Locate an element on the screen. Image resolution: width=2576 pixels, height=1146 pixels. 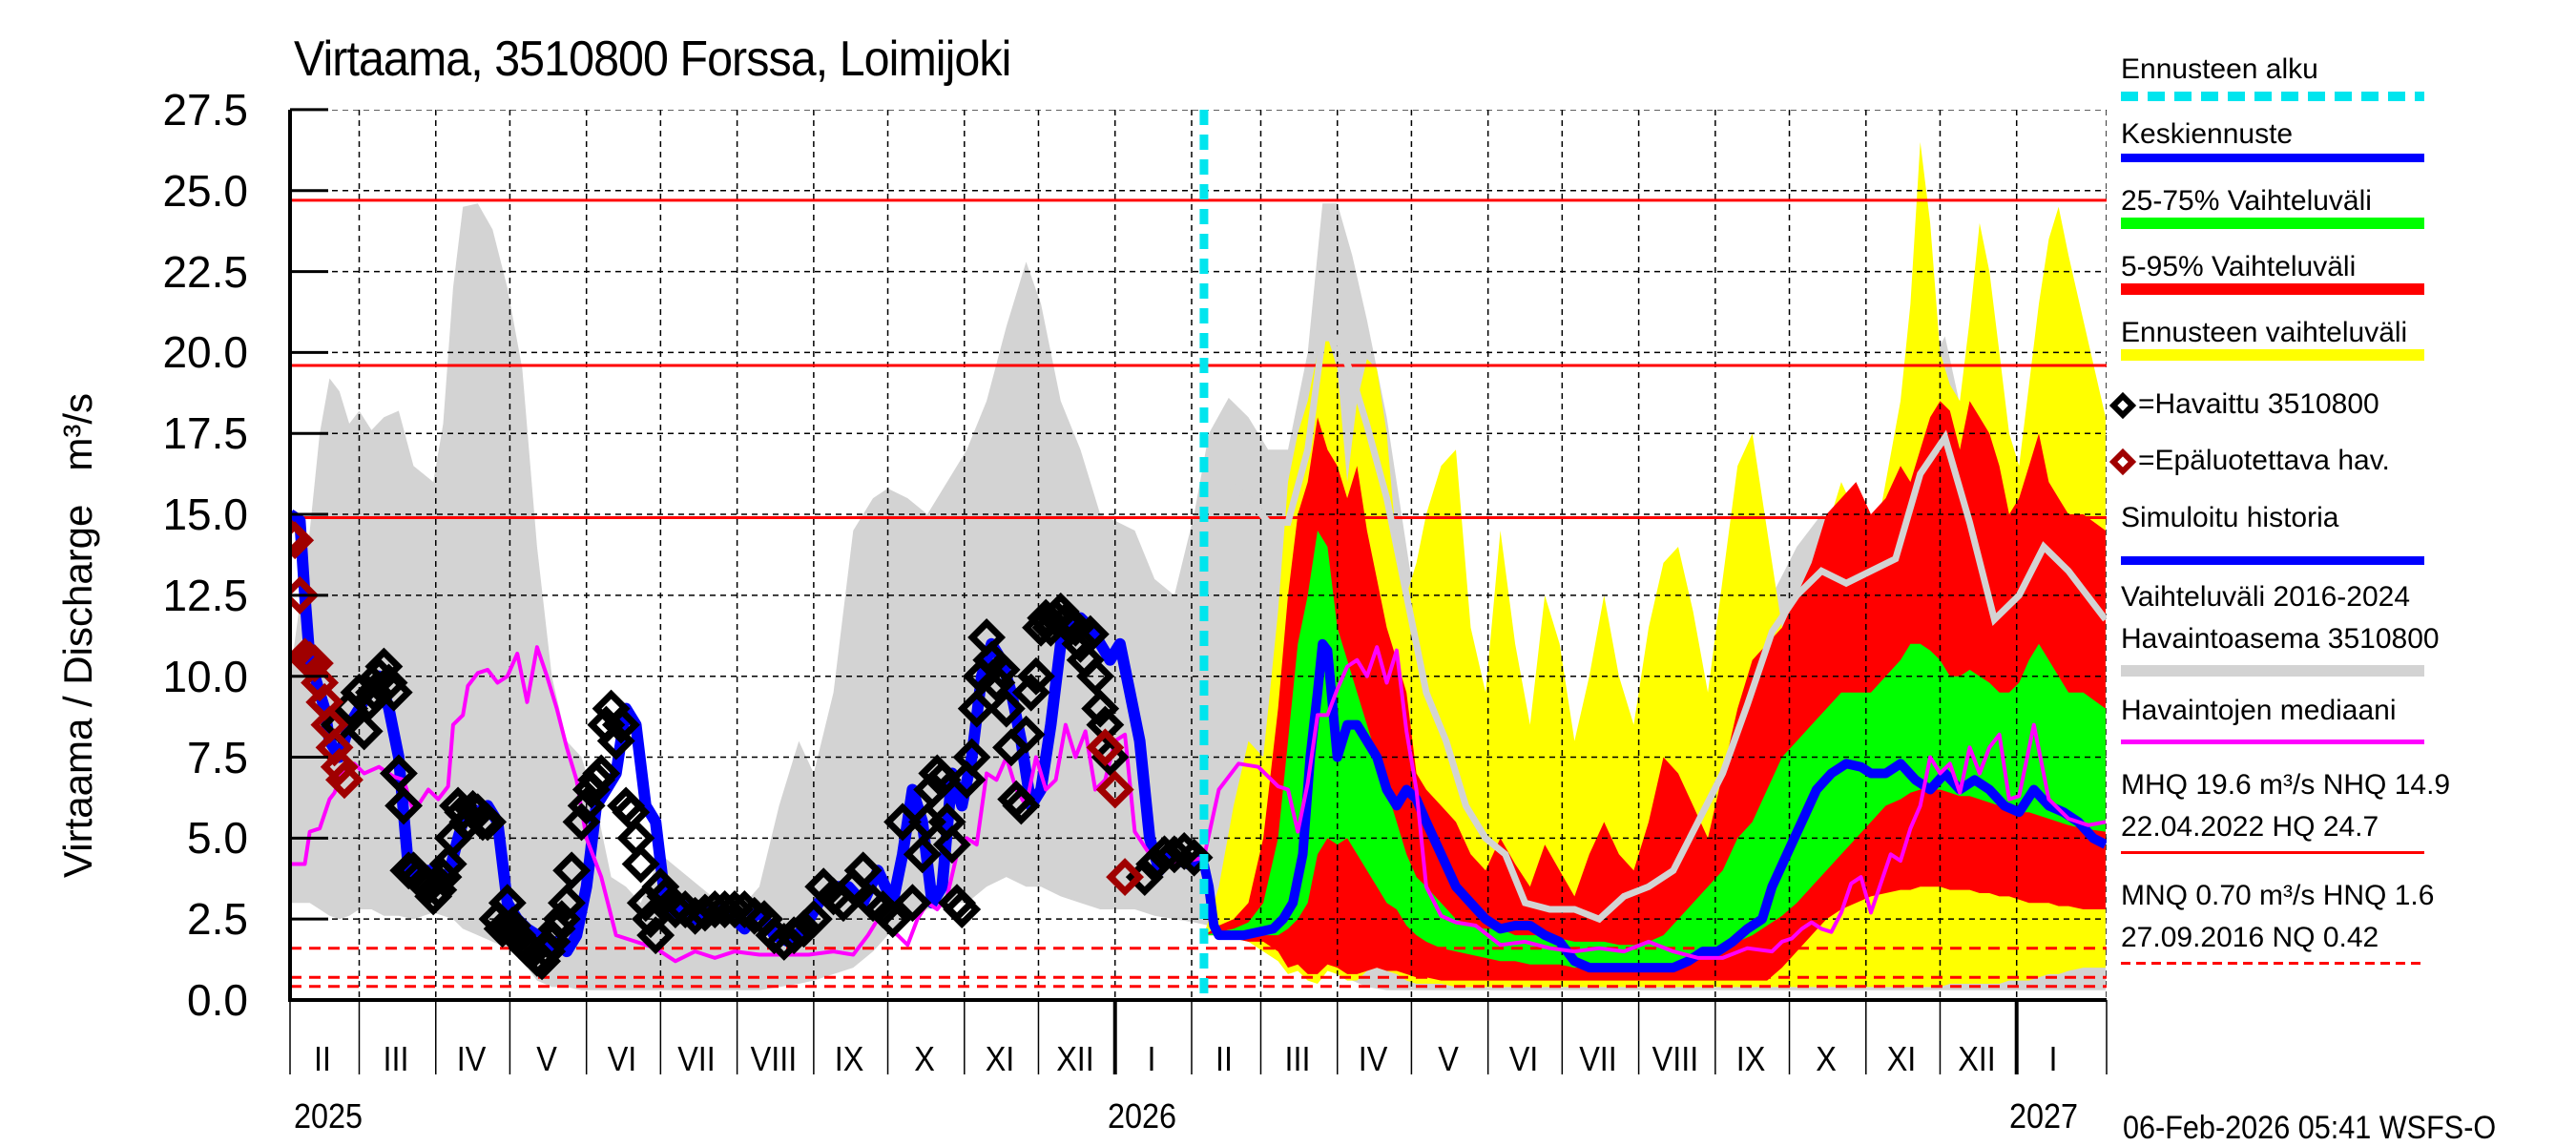
band-25-75-area is located at coordinates (1654, 750).